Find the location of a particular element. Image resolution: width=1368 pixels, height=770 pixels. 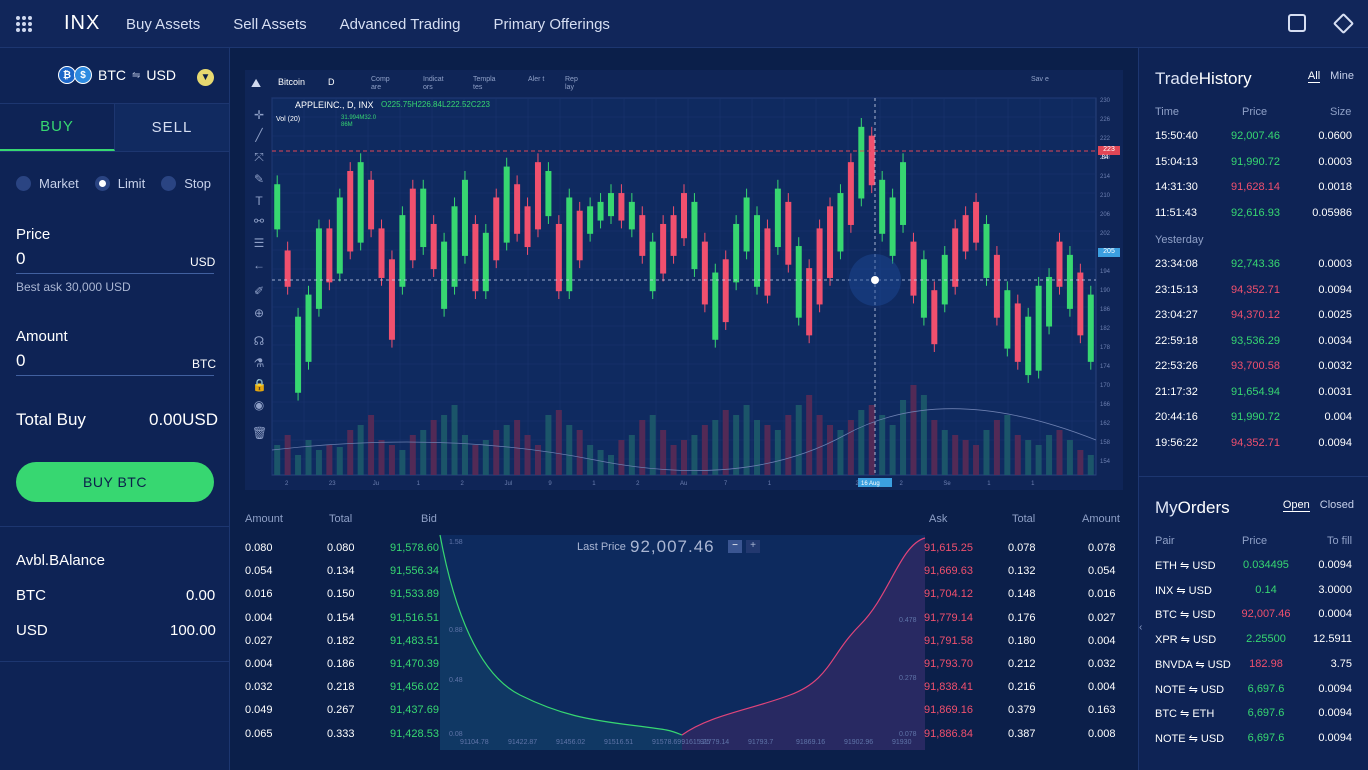

x-tick-label: 16 Aug is located at coordinates (870, 484).